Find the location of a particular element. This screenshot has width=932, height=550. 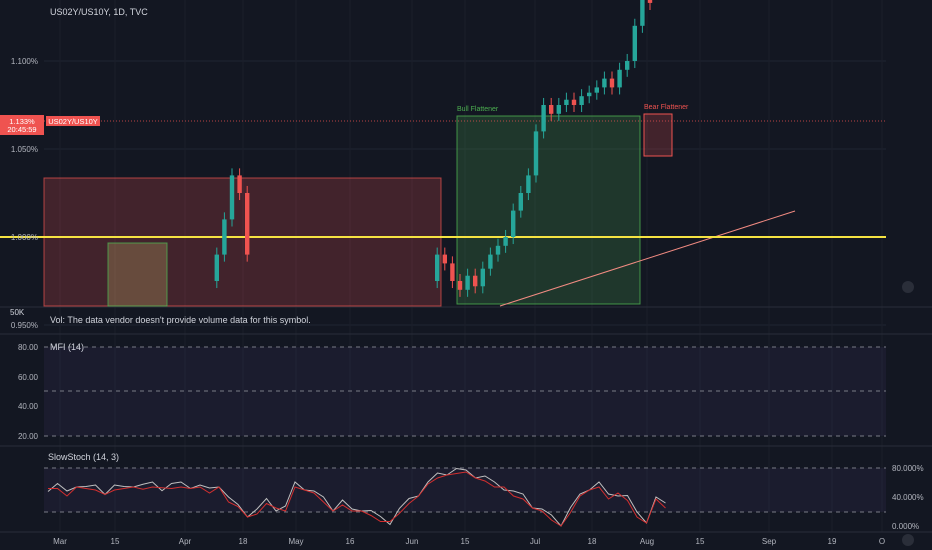

time-tick: May is located at coordinates (295, 541).